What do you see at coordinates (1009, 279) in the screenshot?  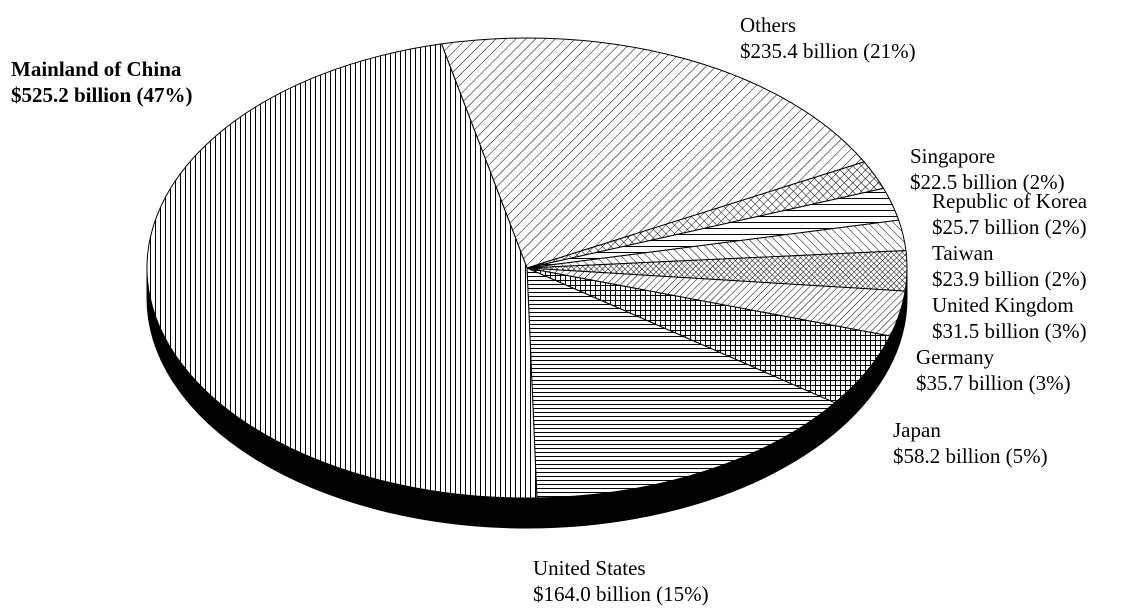 I see `label-value-taiwan: $23.9 billion (2%)` at bounding box center [1009, 279].